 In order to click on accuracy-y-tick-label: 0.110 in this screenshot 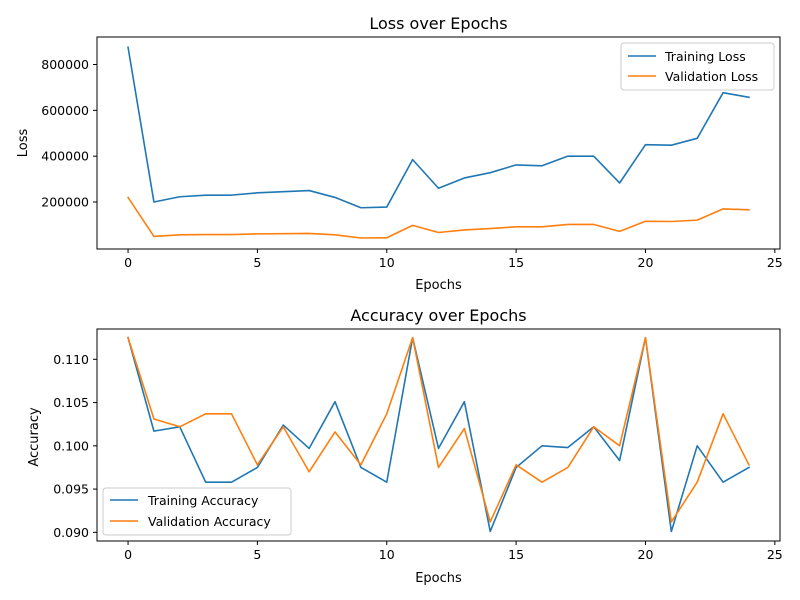, I will do `click(71, 359)`.